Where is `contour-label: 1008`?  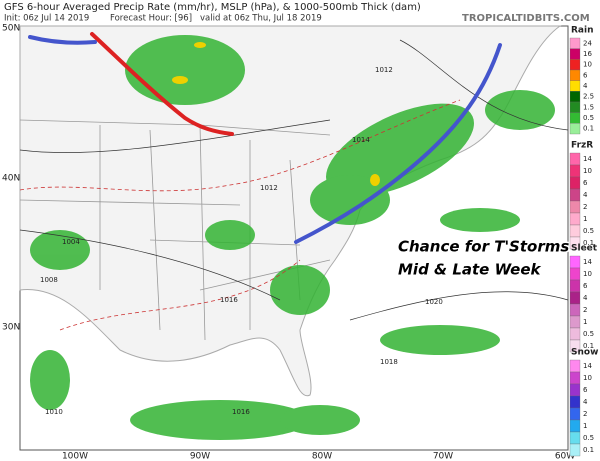
contour-label: 1008 is located at coordinates (49, 280).